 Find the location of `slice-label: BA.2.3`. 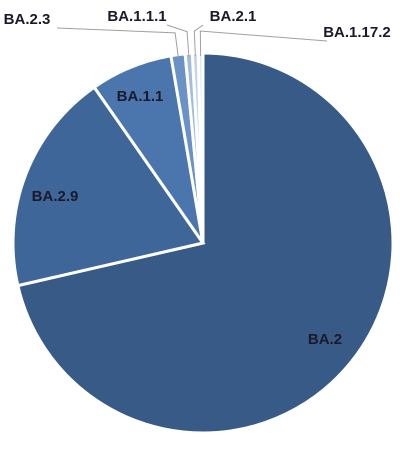

slice-label: BA.2.3 is located at coordinates (27, 19).